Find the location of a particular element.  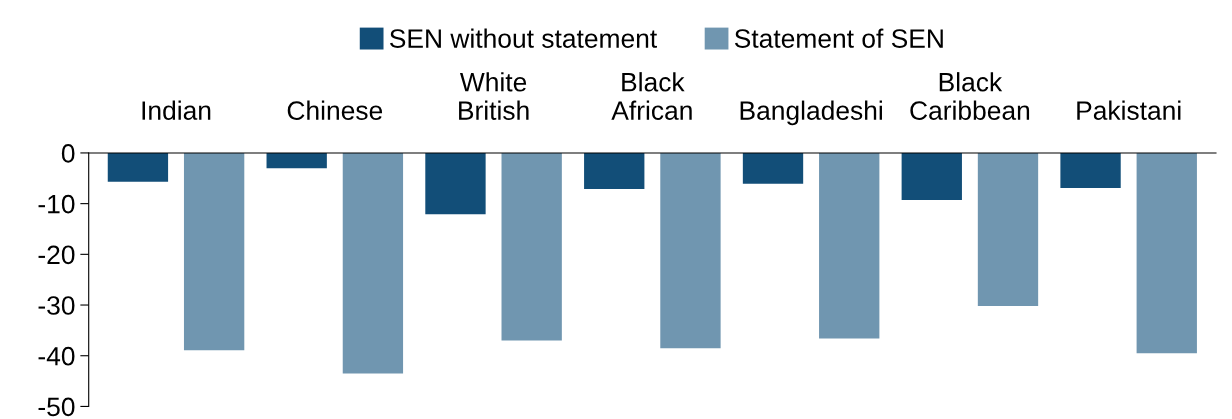

y-tick-label: 0 is located at coordinates (68, 153).